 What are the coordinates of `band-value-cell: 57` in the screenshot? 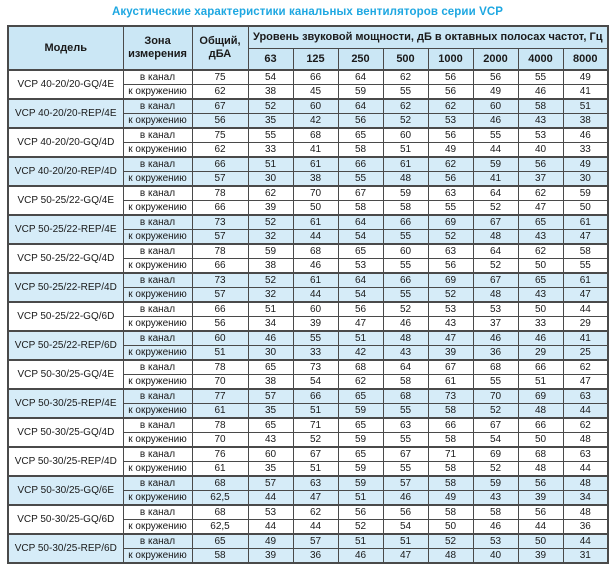 It's located at (270, 483).